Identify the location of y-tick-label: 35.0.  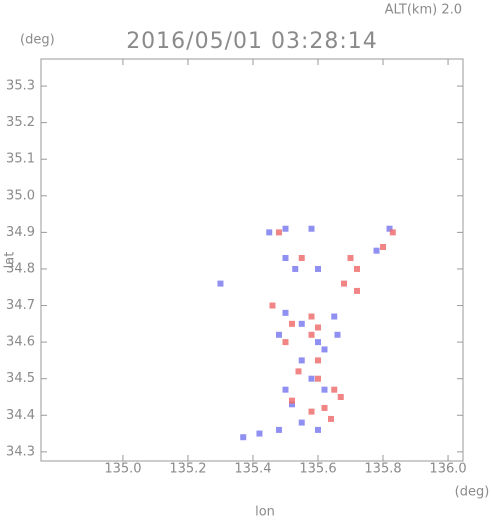
(20, 195).